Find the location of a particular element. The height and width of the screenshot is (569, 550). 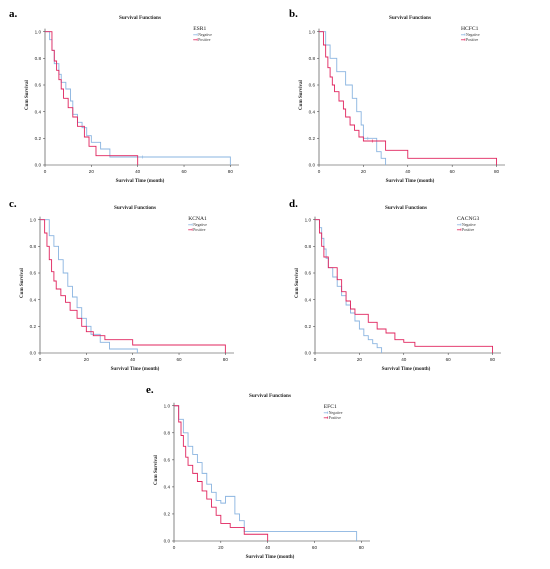

legend-gene-name: KCNA1 is located at coordinates (197, 219).